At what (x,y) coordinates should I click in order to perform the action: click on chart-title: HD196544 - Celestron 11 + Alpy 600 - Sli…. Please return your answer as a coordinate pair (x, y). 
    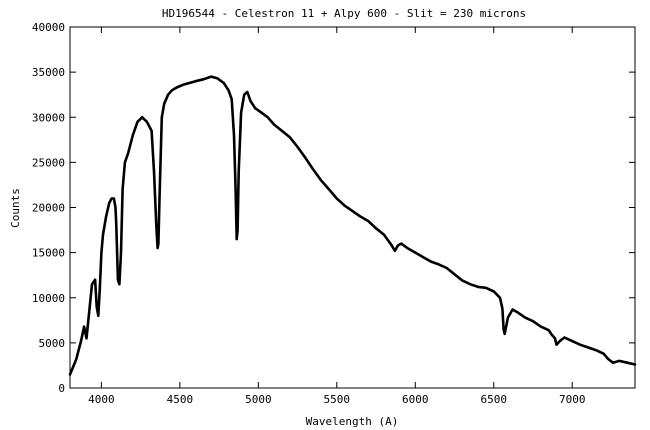
    Looking at the image, I should click on (344, 13).